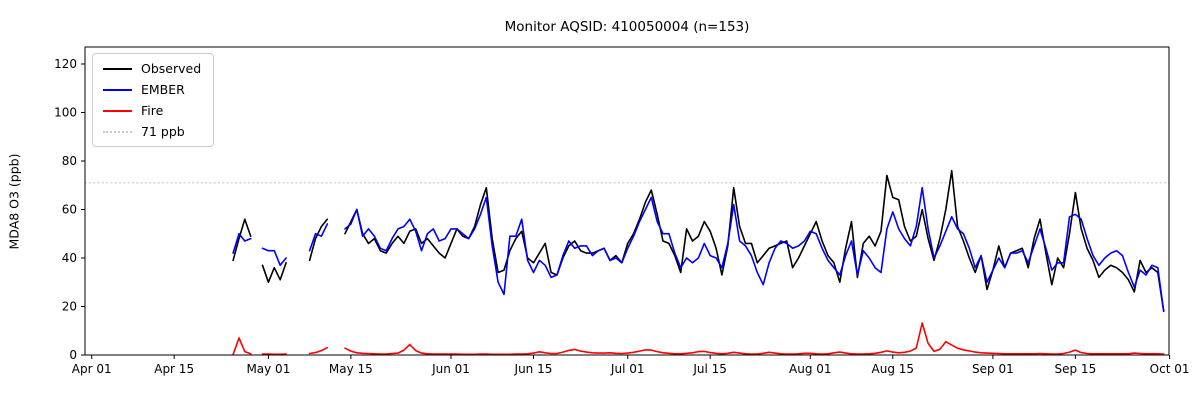 The width and height of the screenshot is (1200, 400). Describe the element at coordinates (450, 369) in the screenshot. I see `x-tick-label: Jun 01` at that location.